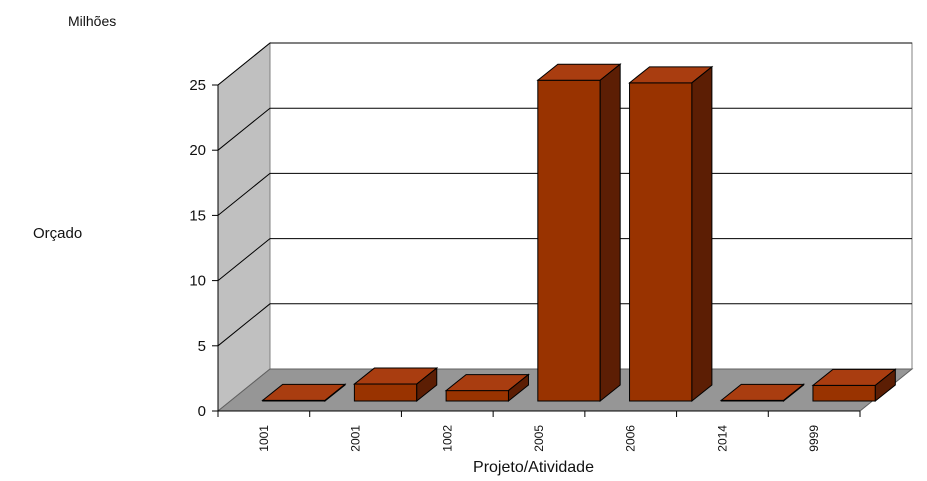 The height and width of the screenshot is (481, 927). I want to click on x-axis-title: Projeto/Atividade, so click(533, 467).